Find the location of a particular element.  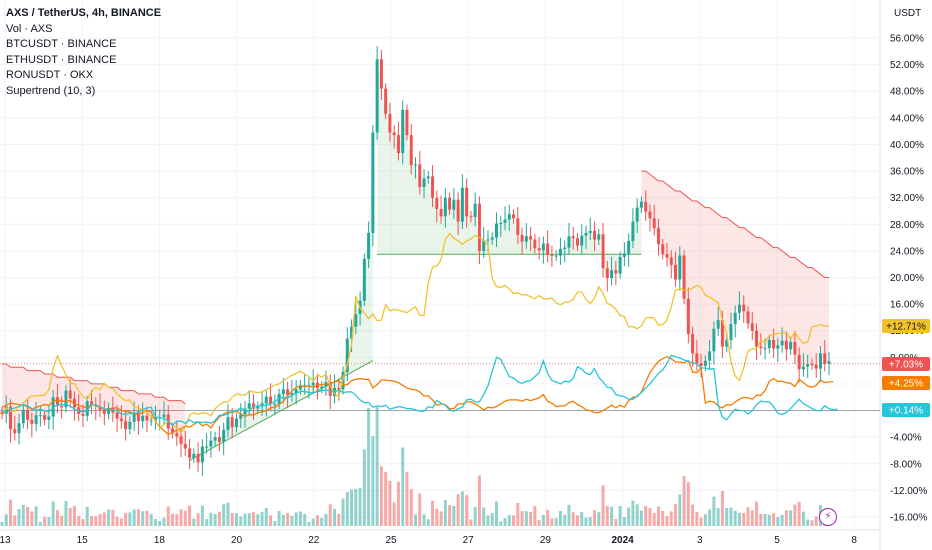

price-badge-bg is located at coordinates (906, 410).